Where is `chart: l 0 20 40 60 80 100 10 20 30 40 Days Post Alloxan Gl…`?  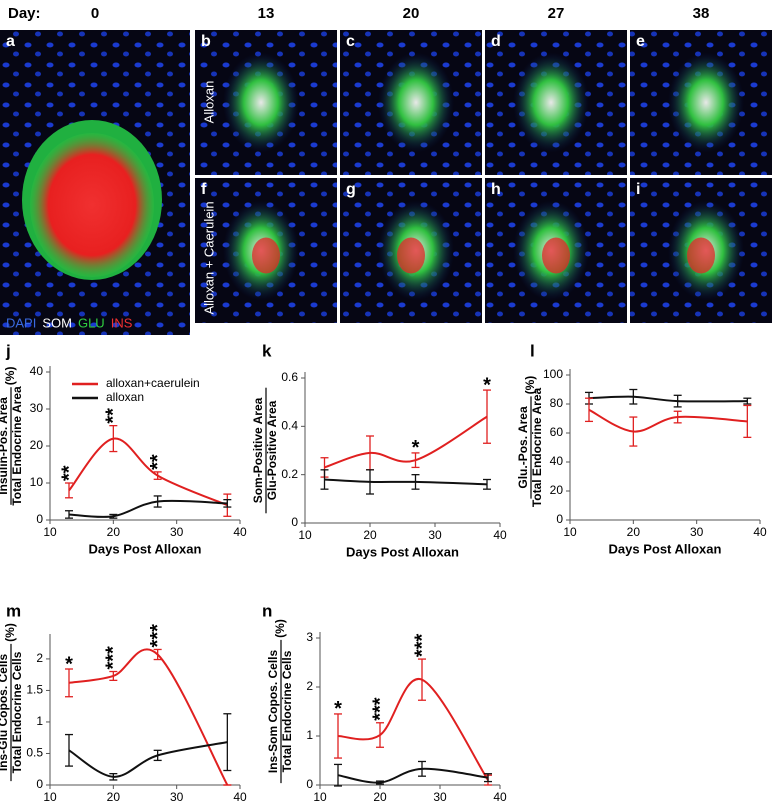
chart: l 0 20 40 60 80 100 10 20 30 40 Days Post Alloxan Gl… is located at coordinates (641, 448).